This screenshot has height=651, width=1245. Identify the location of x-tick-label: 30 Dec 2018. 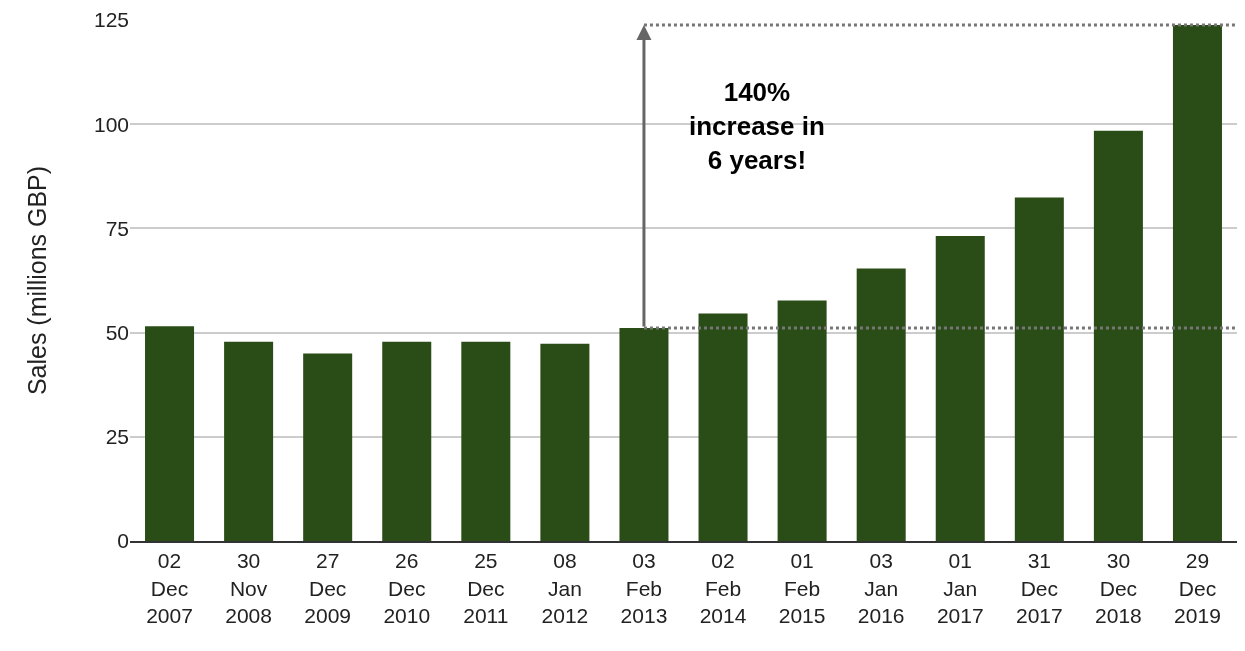
(1118, 588).